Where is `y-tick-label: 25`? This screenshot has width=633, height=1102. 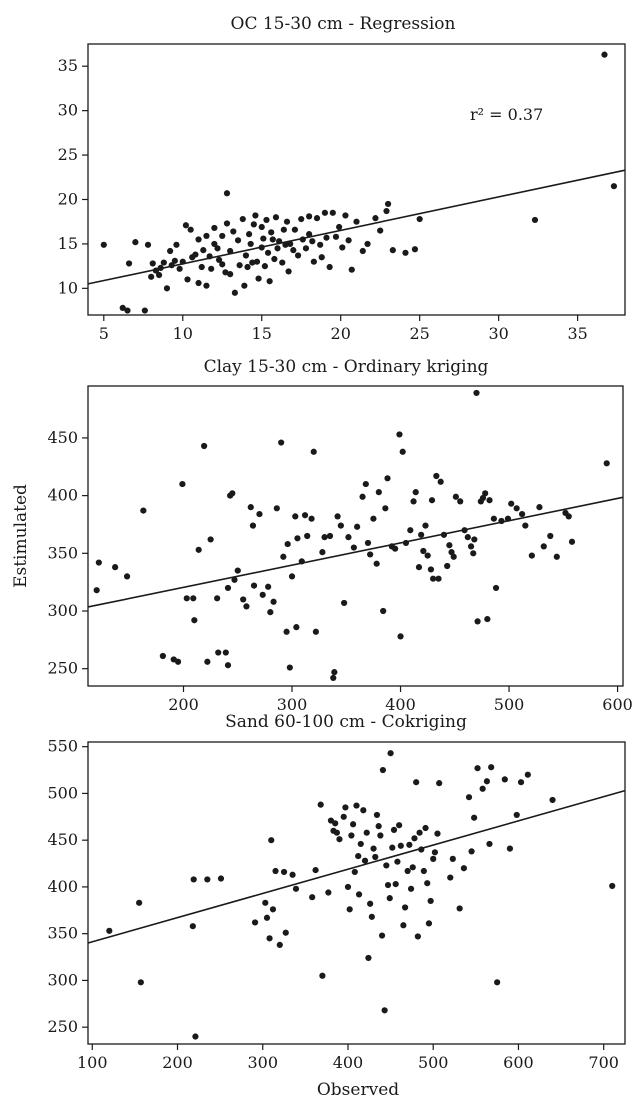 y-tick-label: 25 is located at coordinates (68, 154).